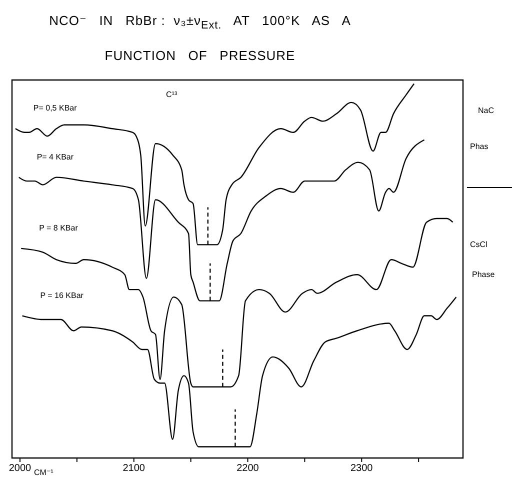  Describe the element at coordinates (134, 468) in the screenshot. I see `x-tick-label: 2100` at that location.